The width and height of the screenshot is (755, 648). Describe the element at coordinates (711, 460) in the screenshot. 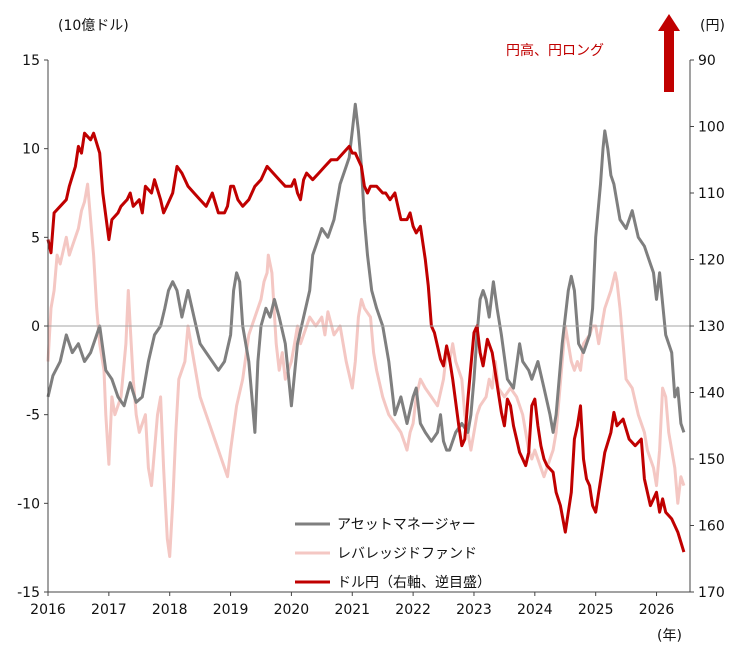

I see `right-tick-label: 150` at that location.